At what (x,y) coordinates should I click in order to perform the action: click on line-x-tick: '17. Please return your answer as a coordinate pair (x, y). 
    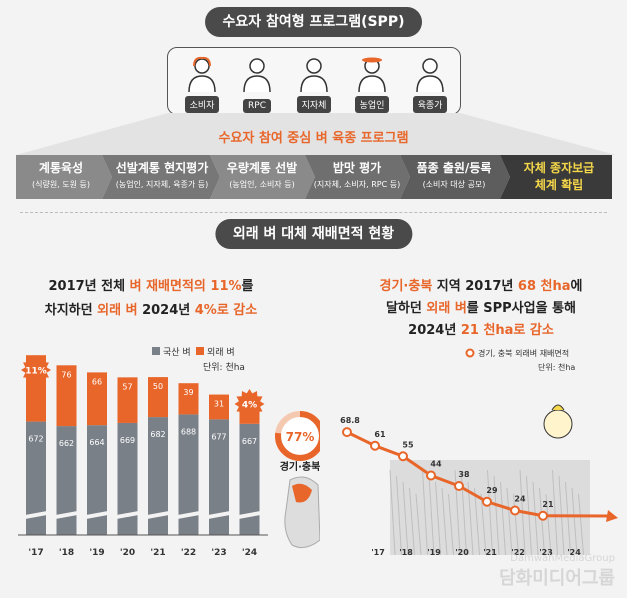
    Looking at the image, I should click on (378, 552).